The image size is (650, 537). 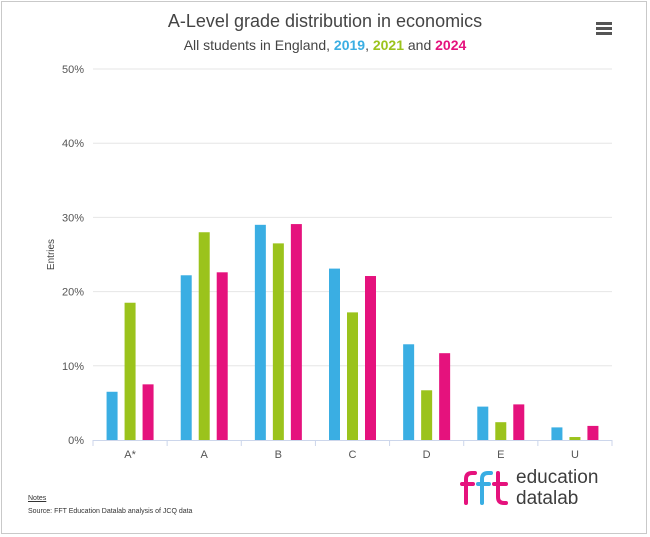 I want to click on y-tick-label: 30%, so click(x=73, y=218).